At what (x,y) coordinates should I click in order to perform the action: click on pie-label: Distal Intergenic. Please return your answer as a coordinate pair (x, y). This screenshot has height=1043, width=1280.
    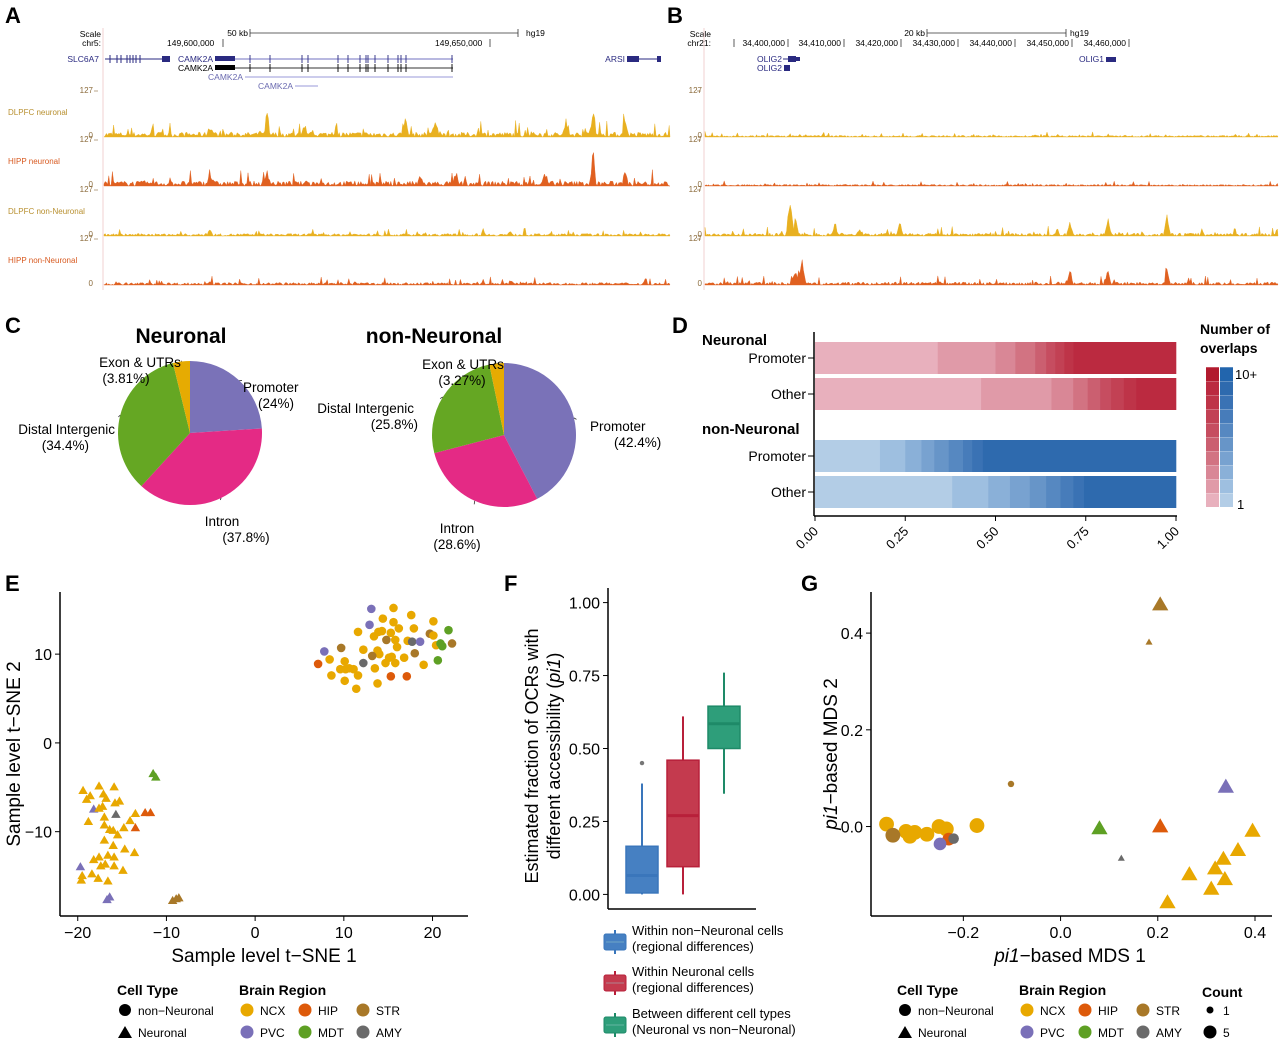
    Looking at the image, I should click on (365, 408).